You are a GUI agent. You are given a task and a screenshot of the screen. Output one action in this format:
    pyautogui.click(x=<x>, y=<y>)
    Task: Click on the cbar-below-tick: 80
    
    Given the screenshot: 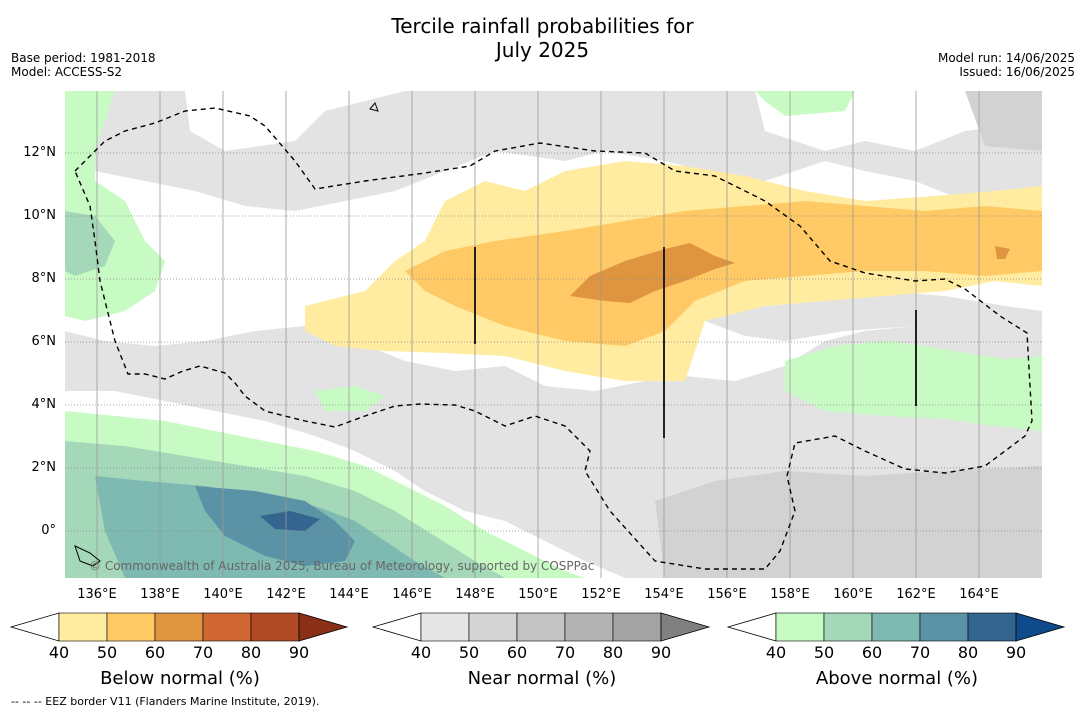 What is the action you would take?
    pyautogui.click(x=251, y=652)
    